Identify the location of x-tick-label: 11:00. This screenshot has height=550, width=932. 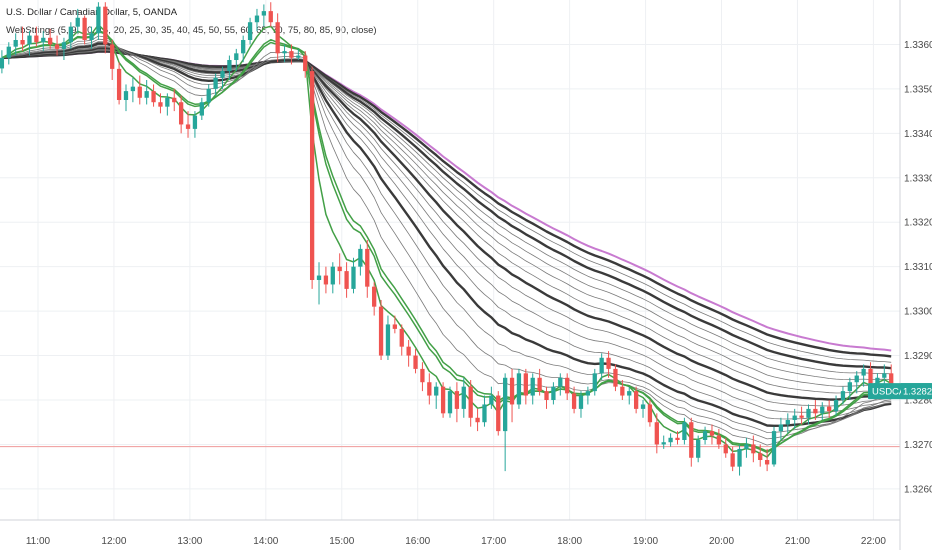
(38, 541).